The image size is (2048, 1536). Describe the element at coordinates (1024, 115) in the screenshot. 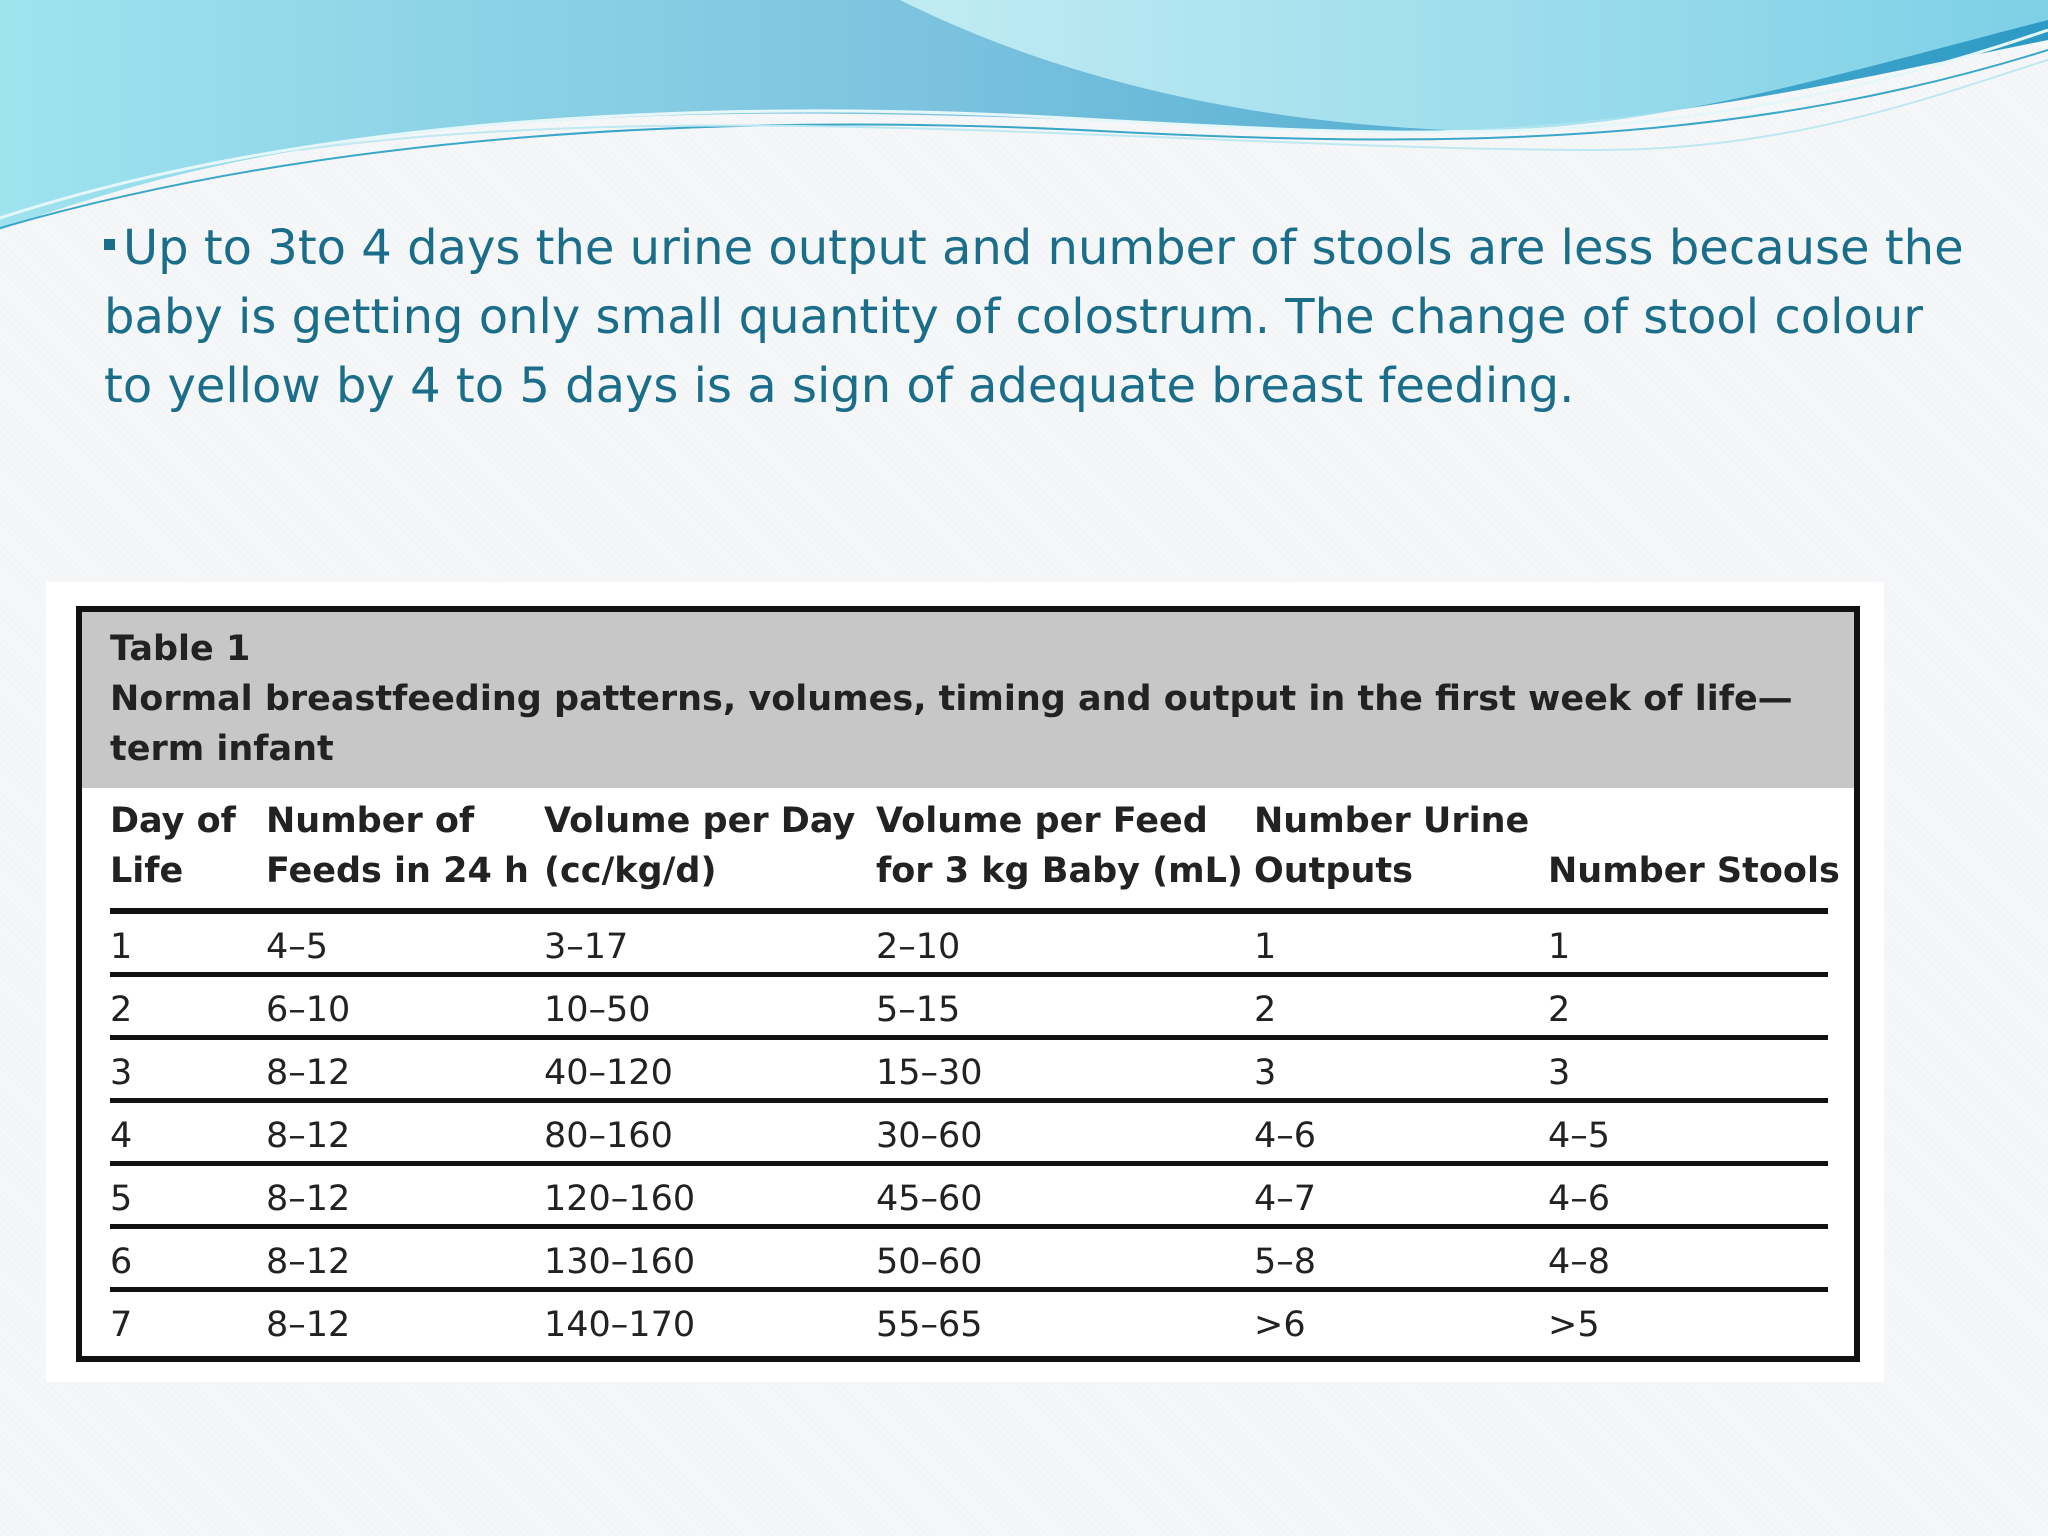

I see `header-wave-decoration` at that location.